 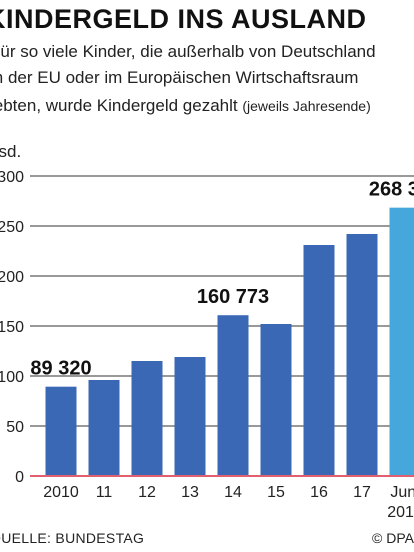 What do you see at coordinates (391, 190) in the screenshot?
I see `data-label: 268 336` at bounding box center [391, 190].